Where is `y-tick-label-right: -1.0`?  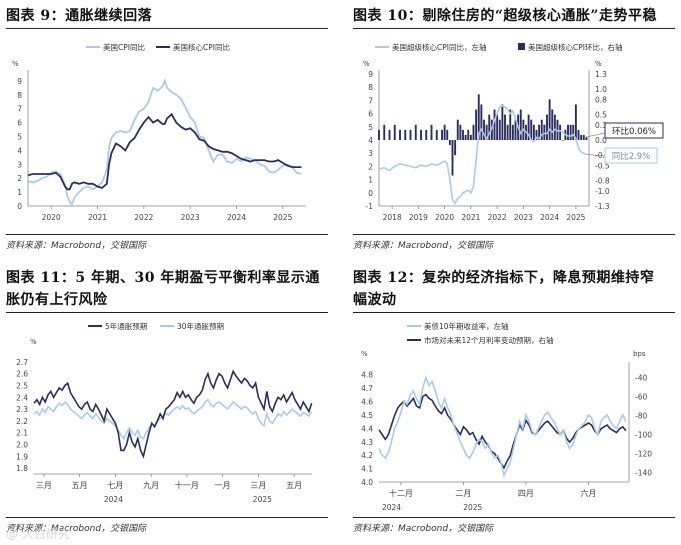 y-tick-label-right: -1.0 is located at coordinates (602, 191).